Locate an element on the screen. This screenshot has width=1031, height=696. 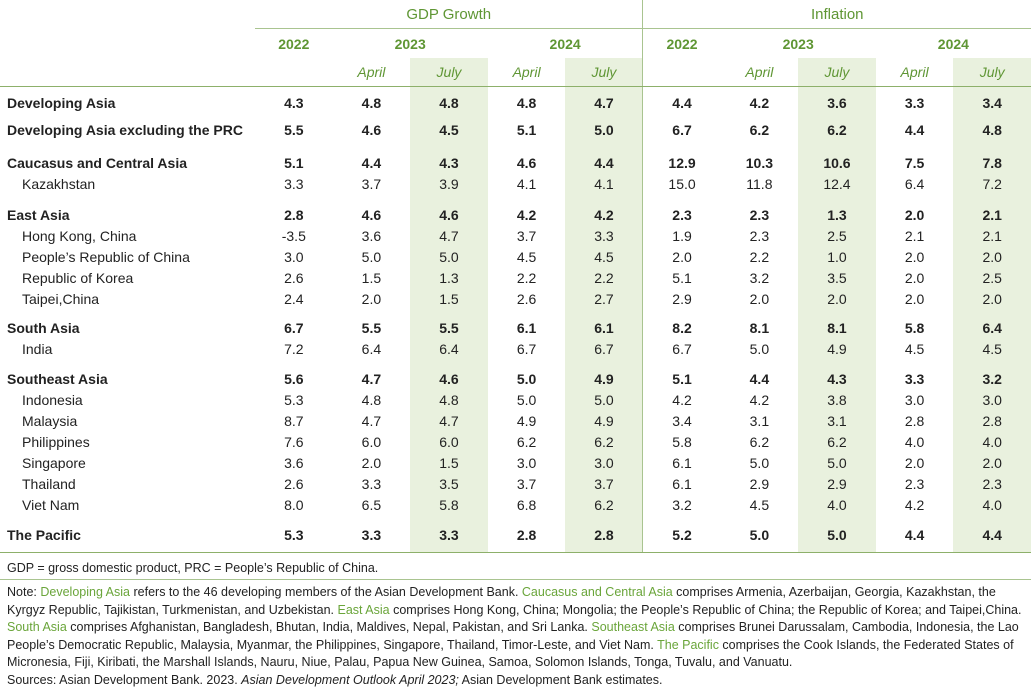
cell-value: 4.9 is located at coordinates (604, 420).